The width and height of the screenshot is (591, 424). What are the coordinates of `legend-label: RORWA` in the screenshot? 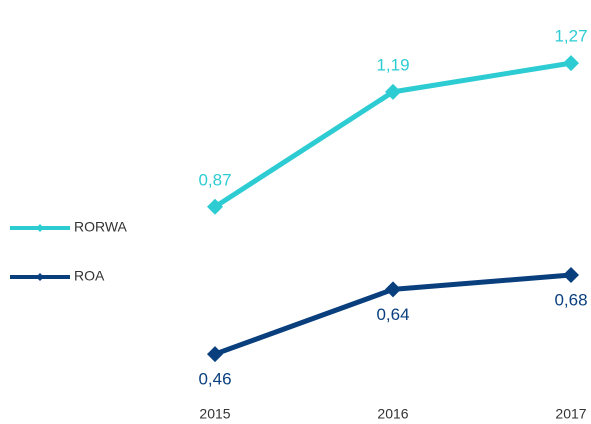 It's located at (101, 227).